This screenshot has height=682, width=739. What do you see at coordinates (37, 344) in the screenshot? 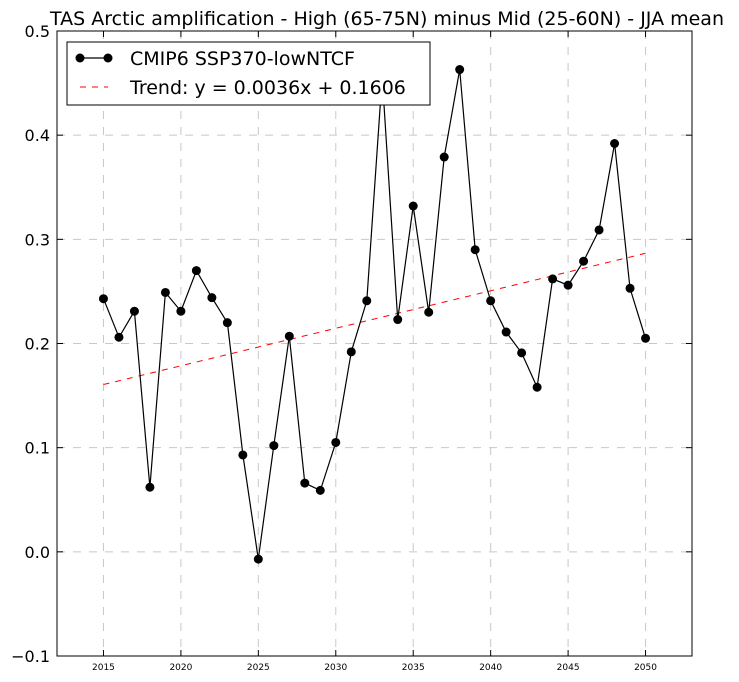
I see `y-tick-label: 0.2` at bounding box center [37, 344].